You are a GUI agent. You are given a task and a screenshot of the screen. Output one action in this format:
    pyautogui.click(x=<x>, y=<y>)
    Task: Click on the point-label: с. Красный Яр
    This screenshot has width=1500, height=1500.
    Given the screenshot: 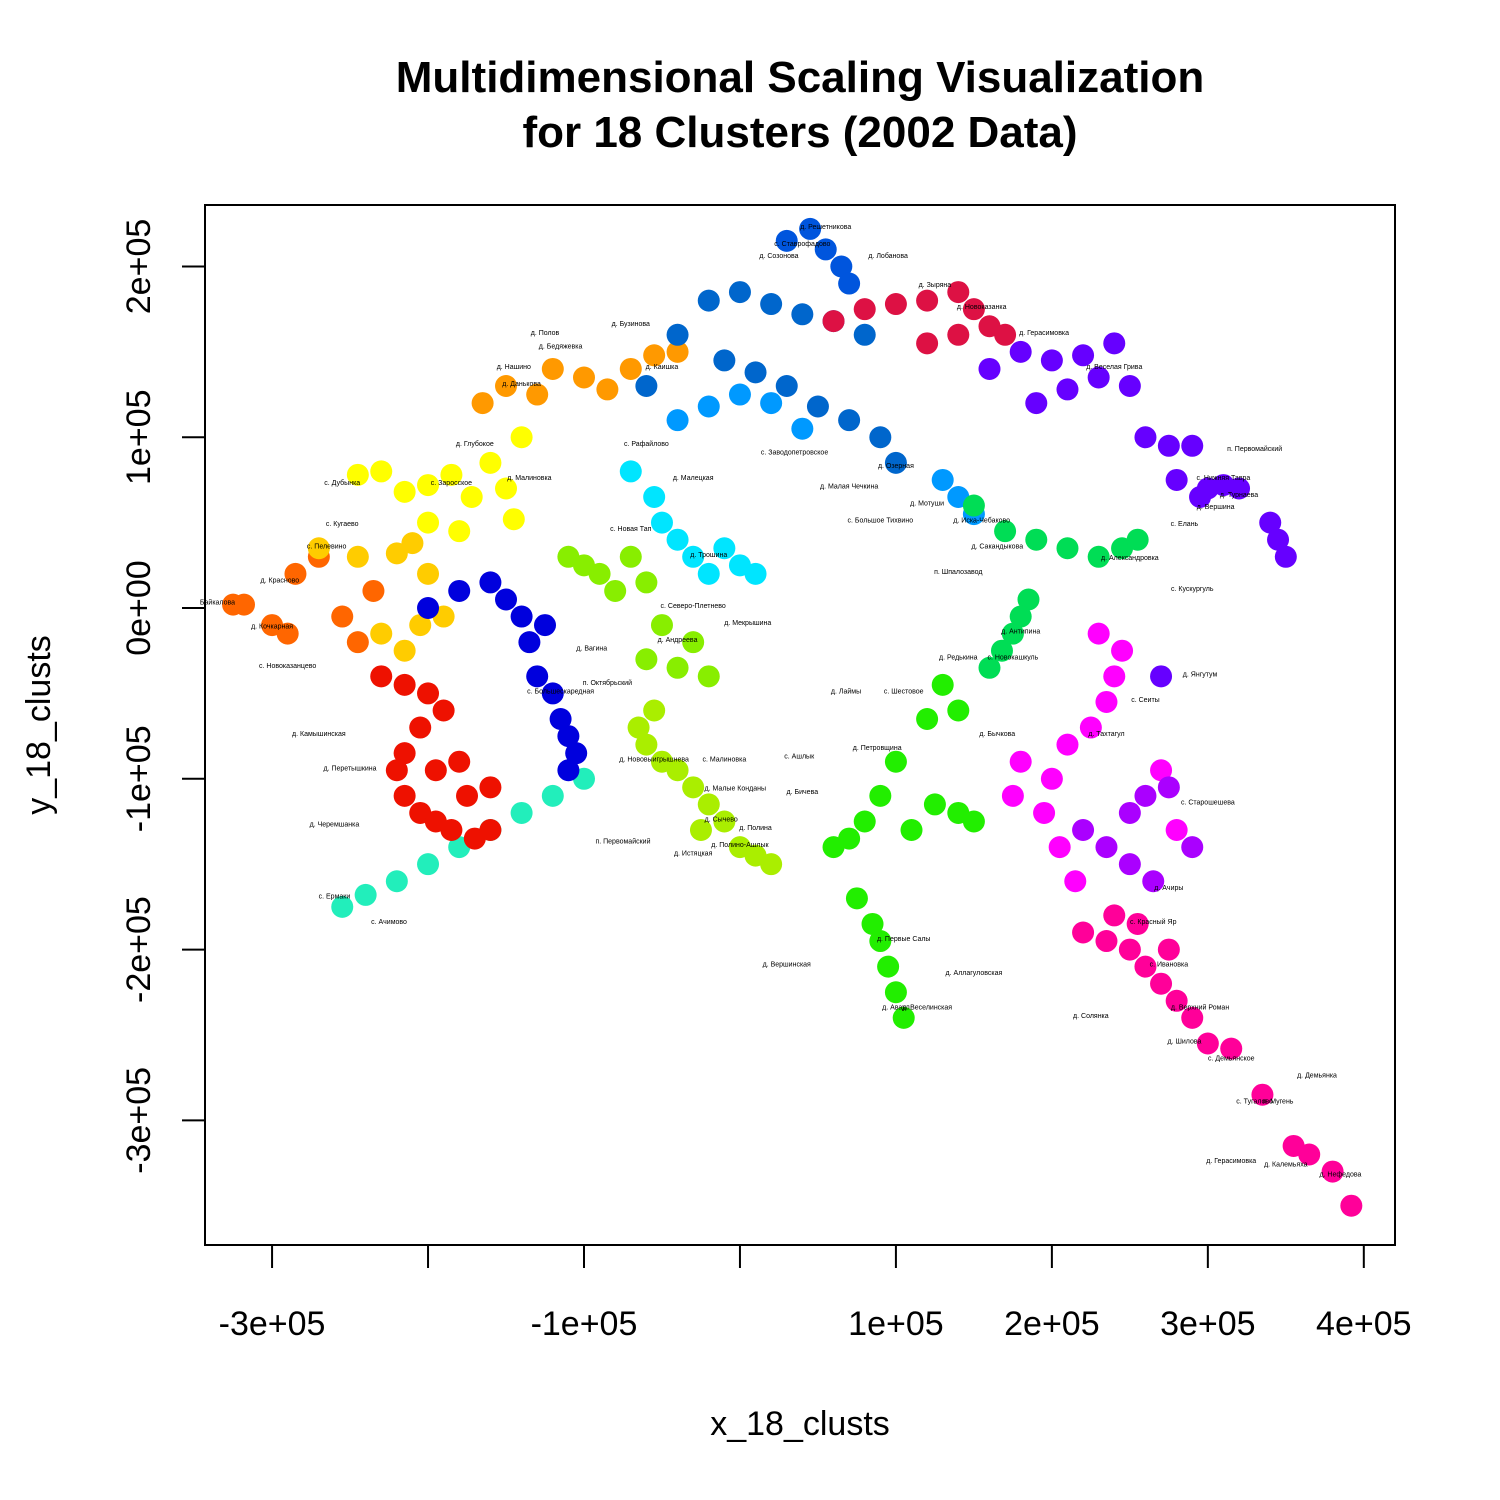 What is the action you would take?
    pyautogui.click(x=1153, y=922)
    